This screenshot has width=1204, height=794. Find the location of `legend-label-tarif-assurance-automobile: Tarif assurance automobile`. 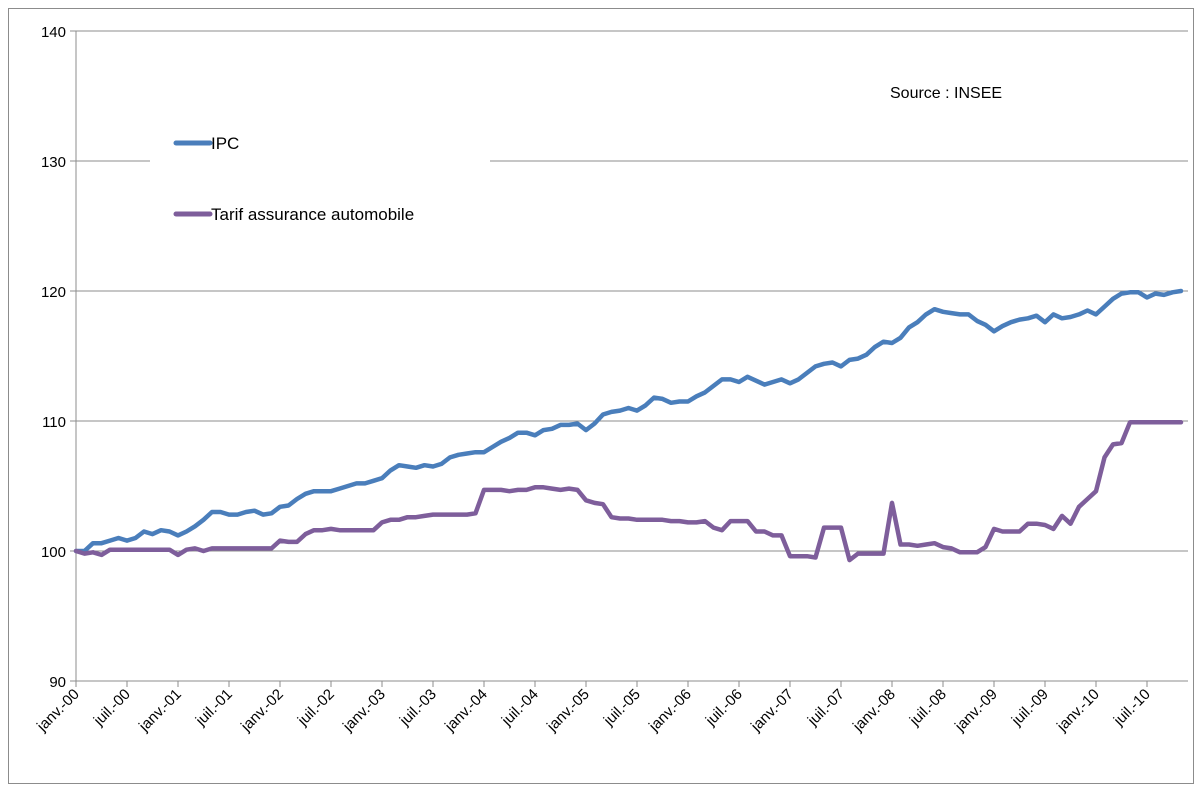

legend-label-tarif-assurance-automobile: Tarif assurance automobile is located at coordinates (312, 214).